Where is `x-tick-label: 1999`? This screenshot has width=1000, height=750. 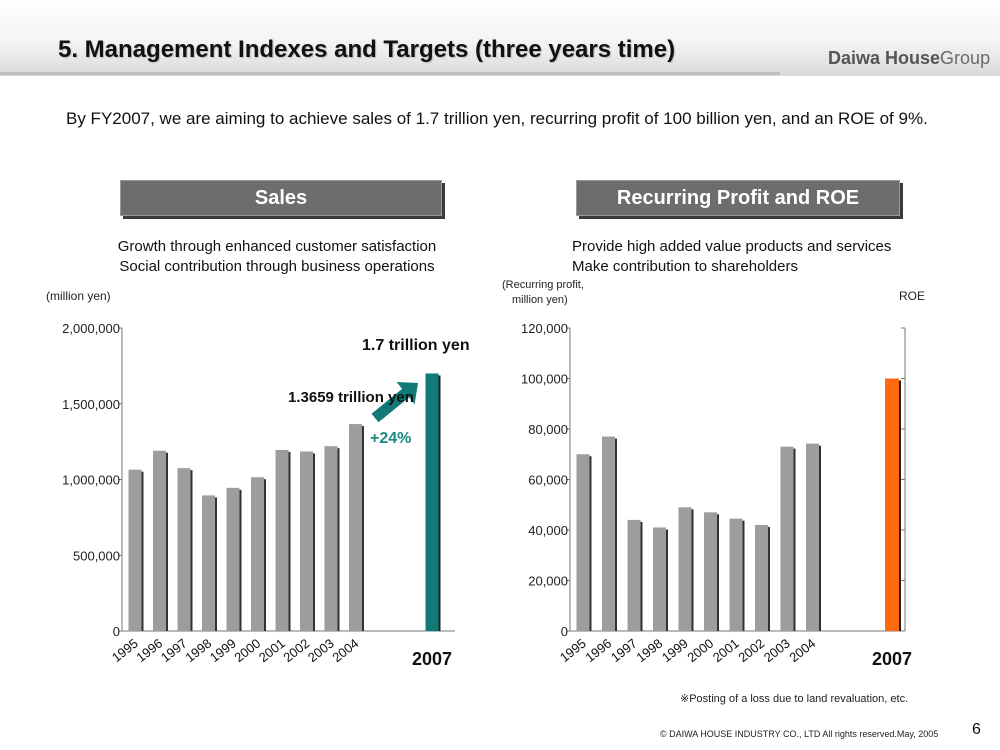
x-tick-label: 1999 is located at coordinates (675, 651).